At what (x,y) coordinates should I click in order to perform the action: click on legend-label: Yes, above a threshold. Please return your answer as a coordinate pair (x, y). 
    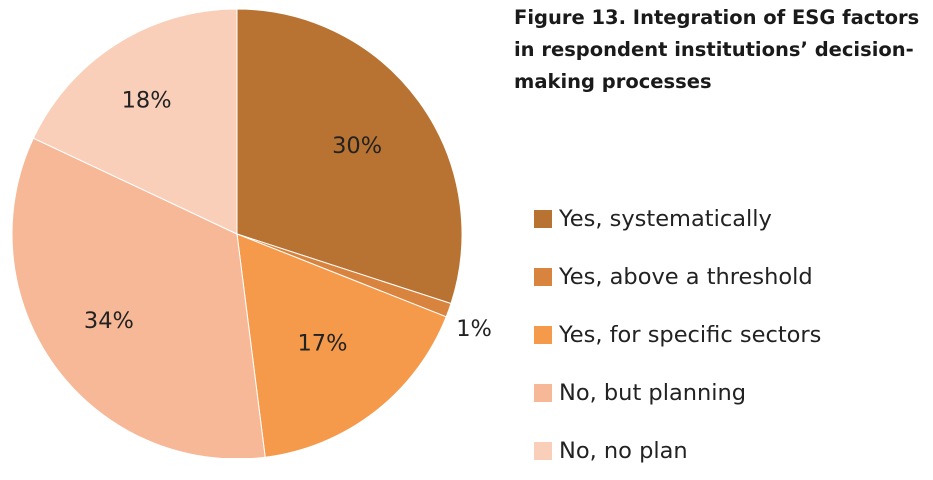
    Looking at the image, I should click on (686, 277).